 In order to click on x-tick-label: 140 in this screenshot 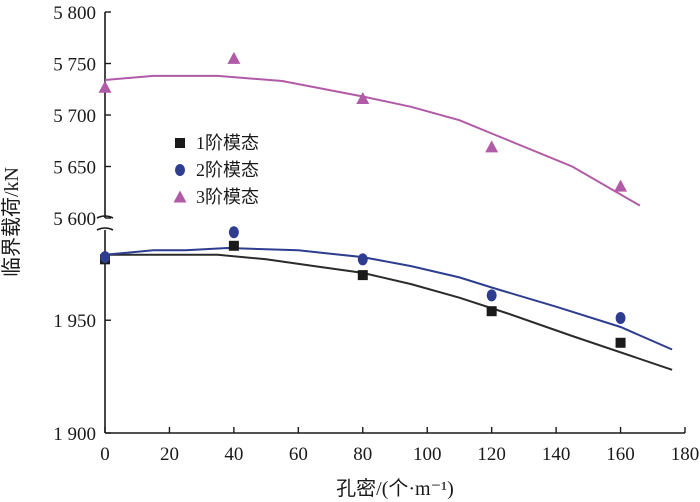, I will do `click(556, 454)`.